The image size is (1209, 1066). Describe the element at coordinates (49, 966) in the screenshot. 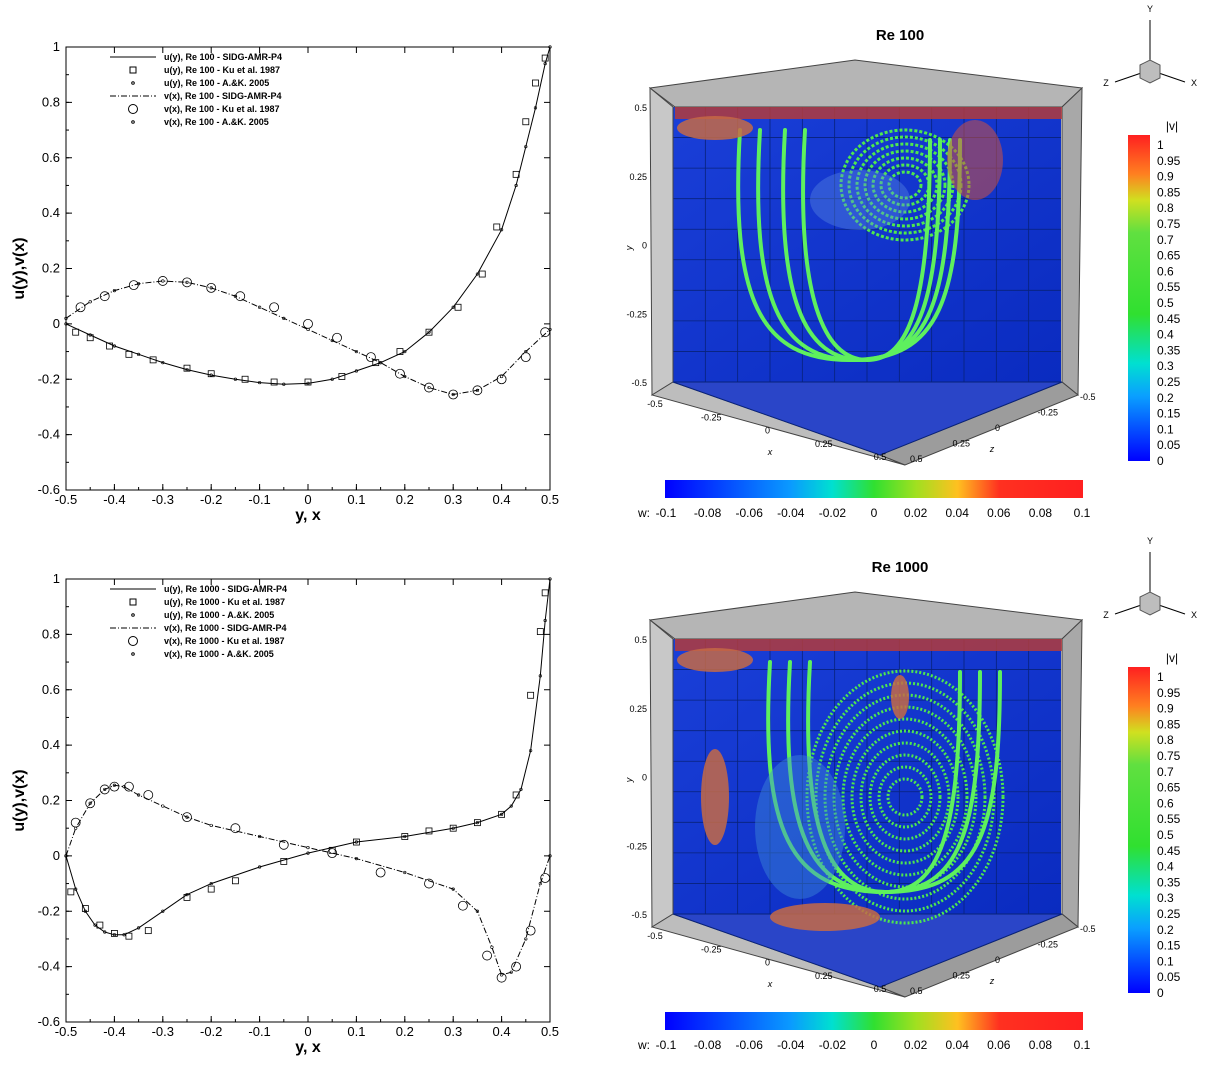

I see `y-tick-label: -0.4` at that location.